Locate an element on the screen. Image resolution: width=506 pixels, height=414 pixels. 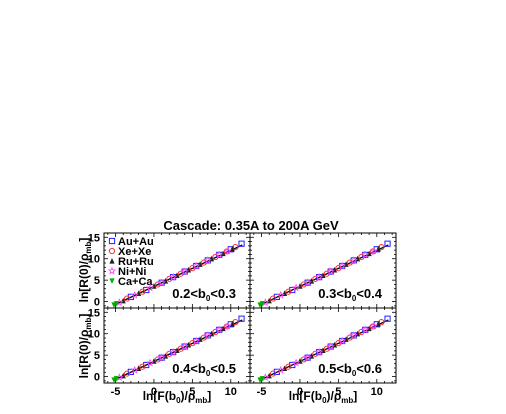
panel-label: 0.3<b0<0.4 is located at coordinates (350, 294).